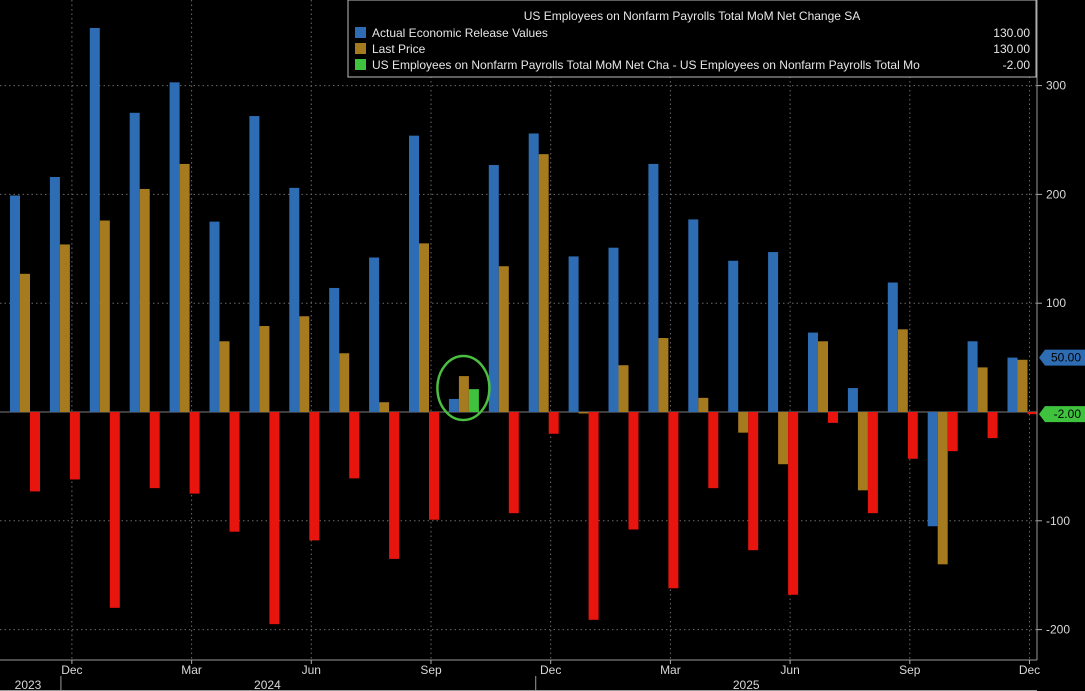  I want to click on legend-entry-label: Actual Economic Release Values, so click(460, 33).